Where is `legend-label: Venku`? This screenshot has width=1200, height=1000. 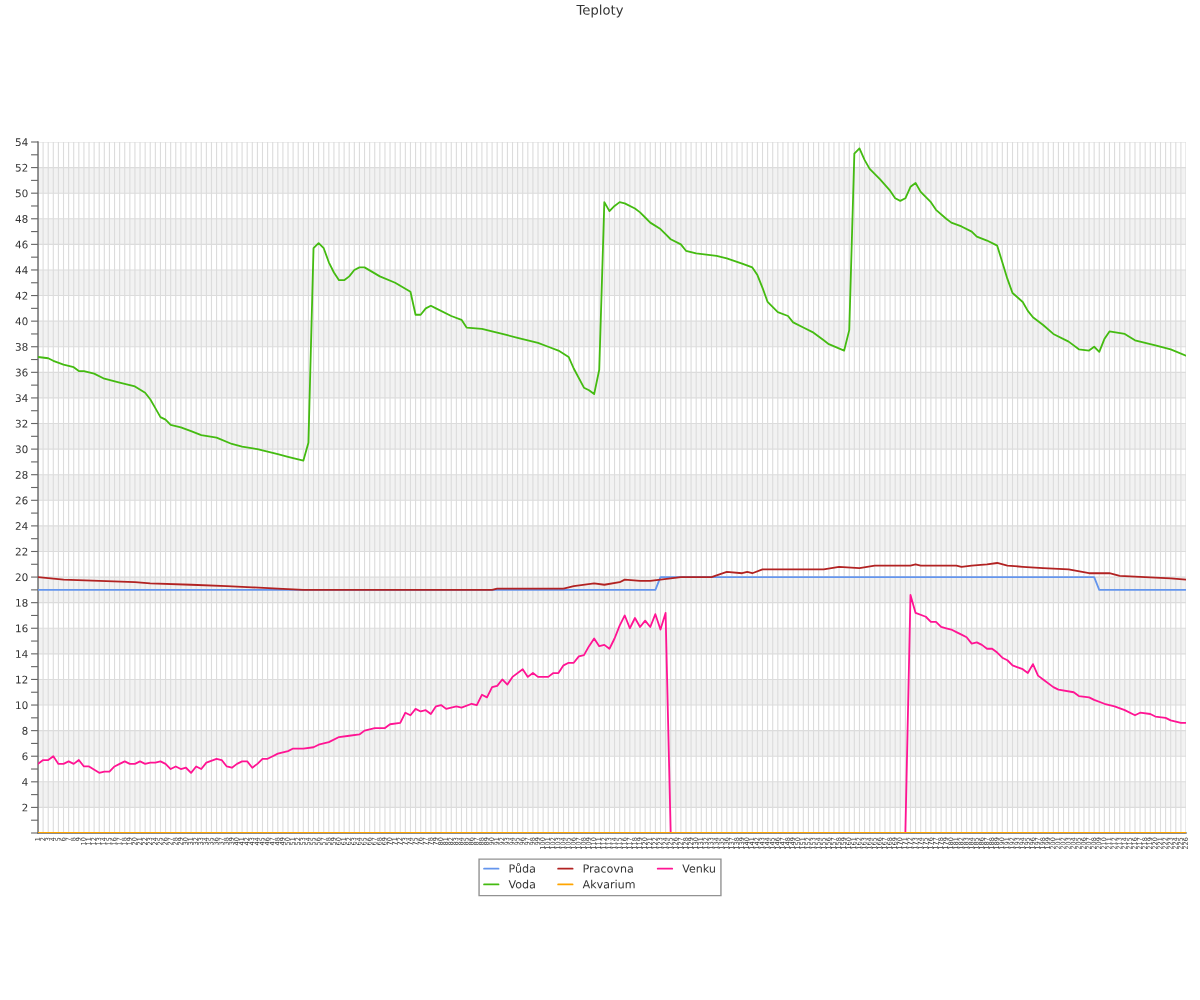
legend-label: Venku is located at coordinates (698, 868).